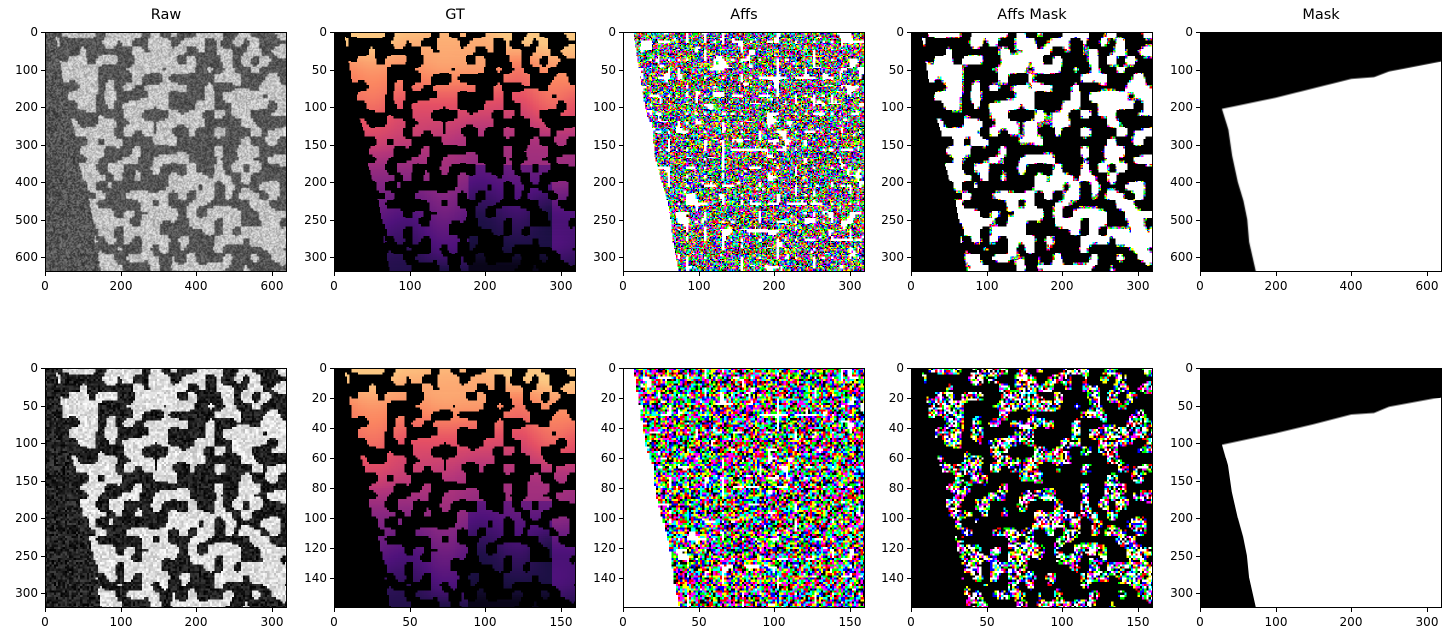 This screenshot has height=642, width=1451. What do you see at coordinates (1181, 257) in the screenshot?
I see `y-tick-label: 600` at bounding box center [1181, 257].